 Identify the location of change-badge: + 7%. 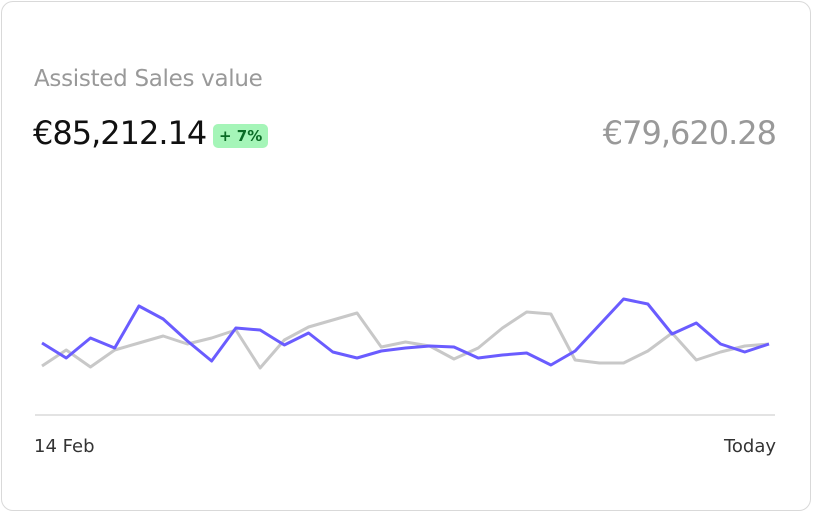
(241, 136).